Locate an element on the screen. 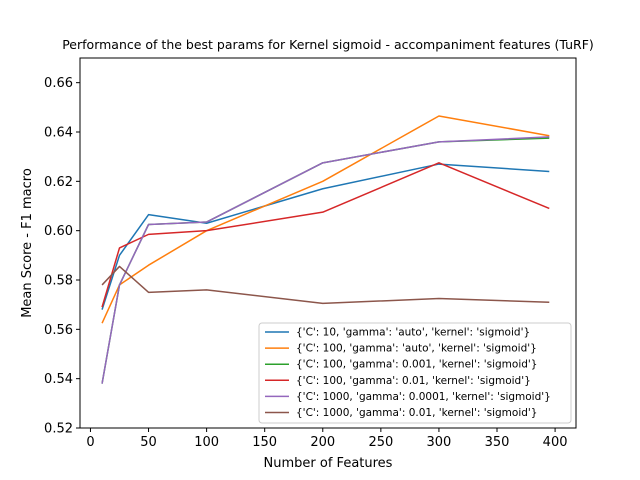 The height and width of the screenshot is (480, 640). x-tick-label: 300 is located at coordinates (439, 442).